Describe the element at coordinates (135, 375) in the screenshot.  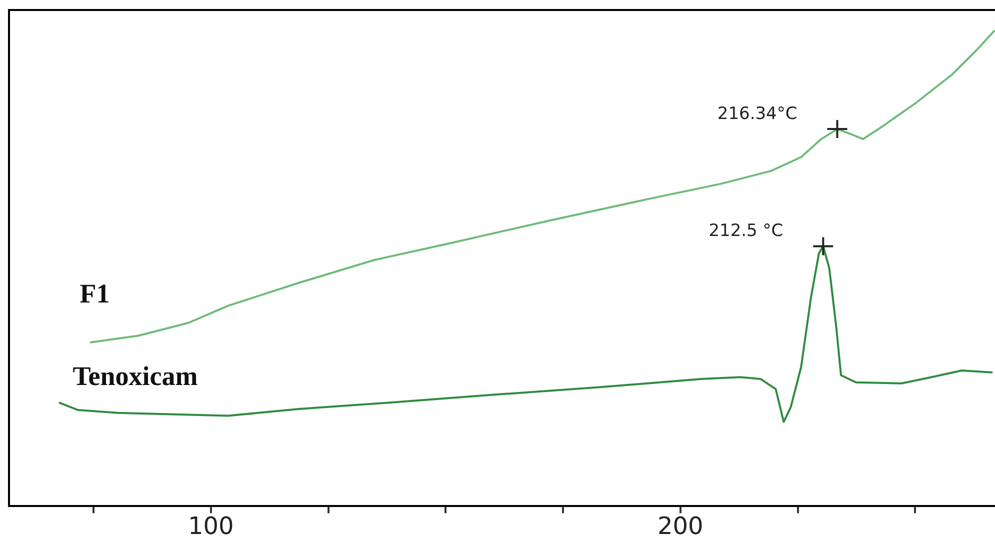
I see `series-label: Tenoxicam` at that location.